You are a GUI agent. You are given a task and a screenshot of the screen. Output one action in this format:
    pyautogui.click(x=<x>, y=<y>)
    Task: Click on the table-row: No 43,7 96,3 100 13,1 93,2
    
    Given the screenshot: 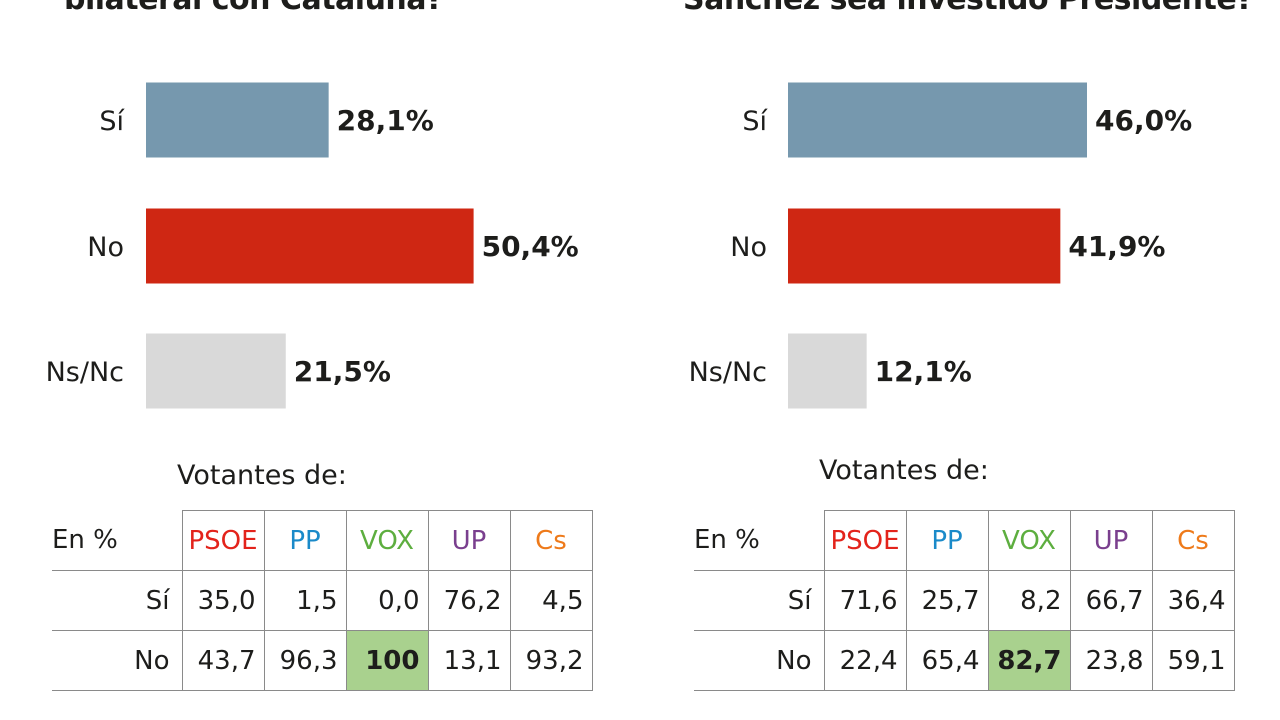 What is the action you would take?
    pyautogui.click(x=322, y=660)
    